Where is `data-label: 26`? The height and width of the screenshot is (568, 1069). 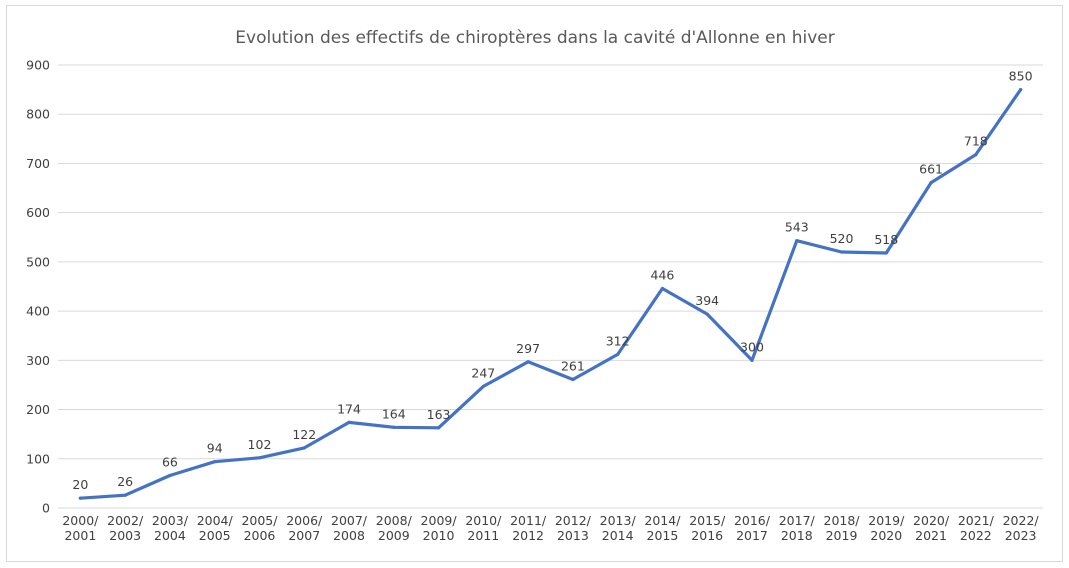 data-label: 26 is located at coordinates (125, 481).